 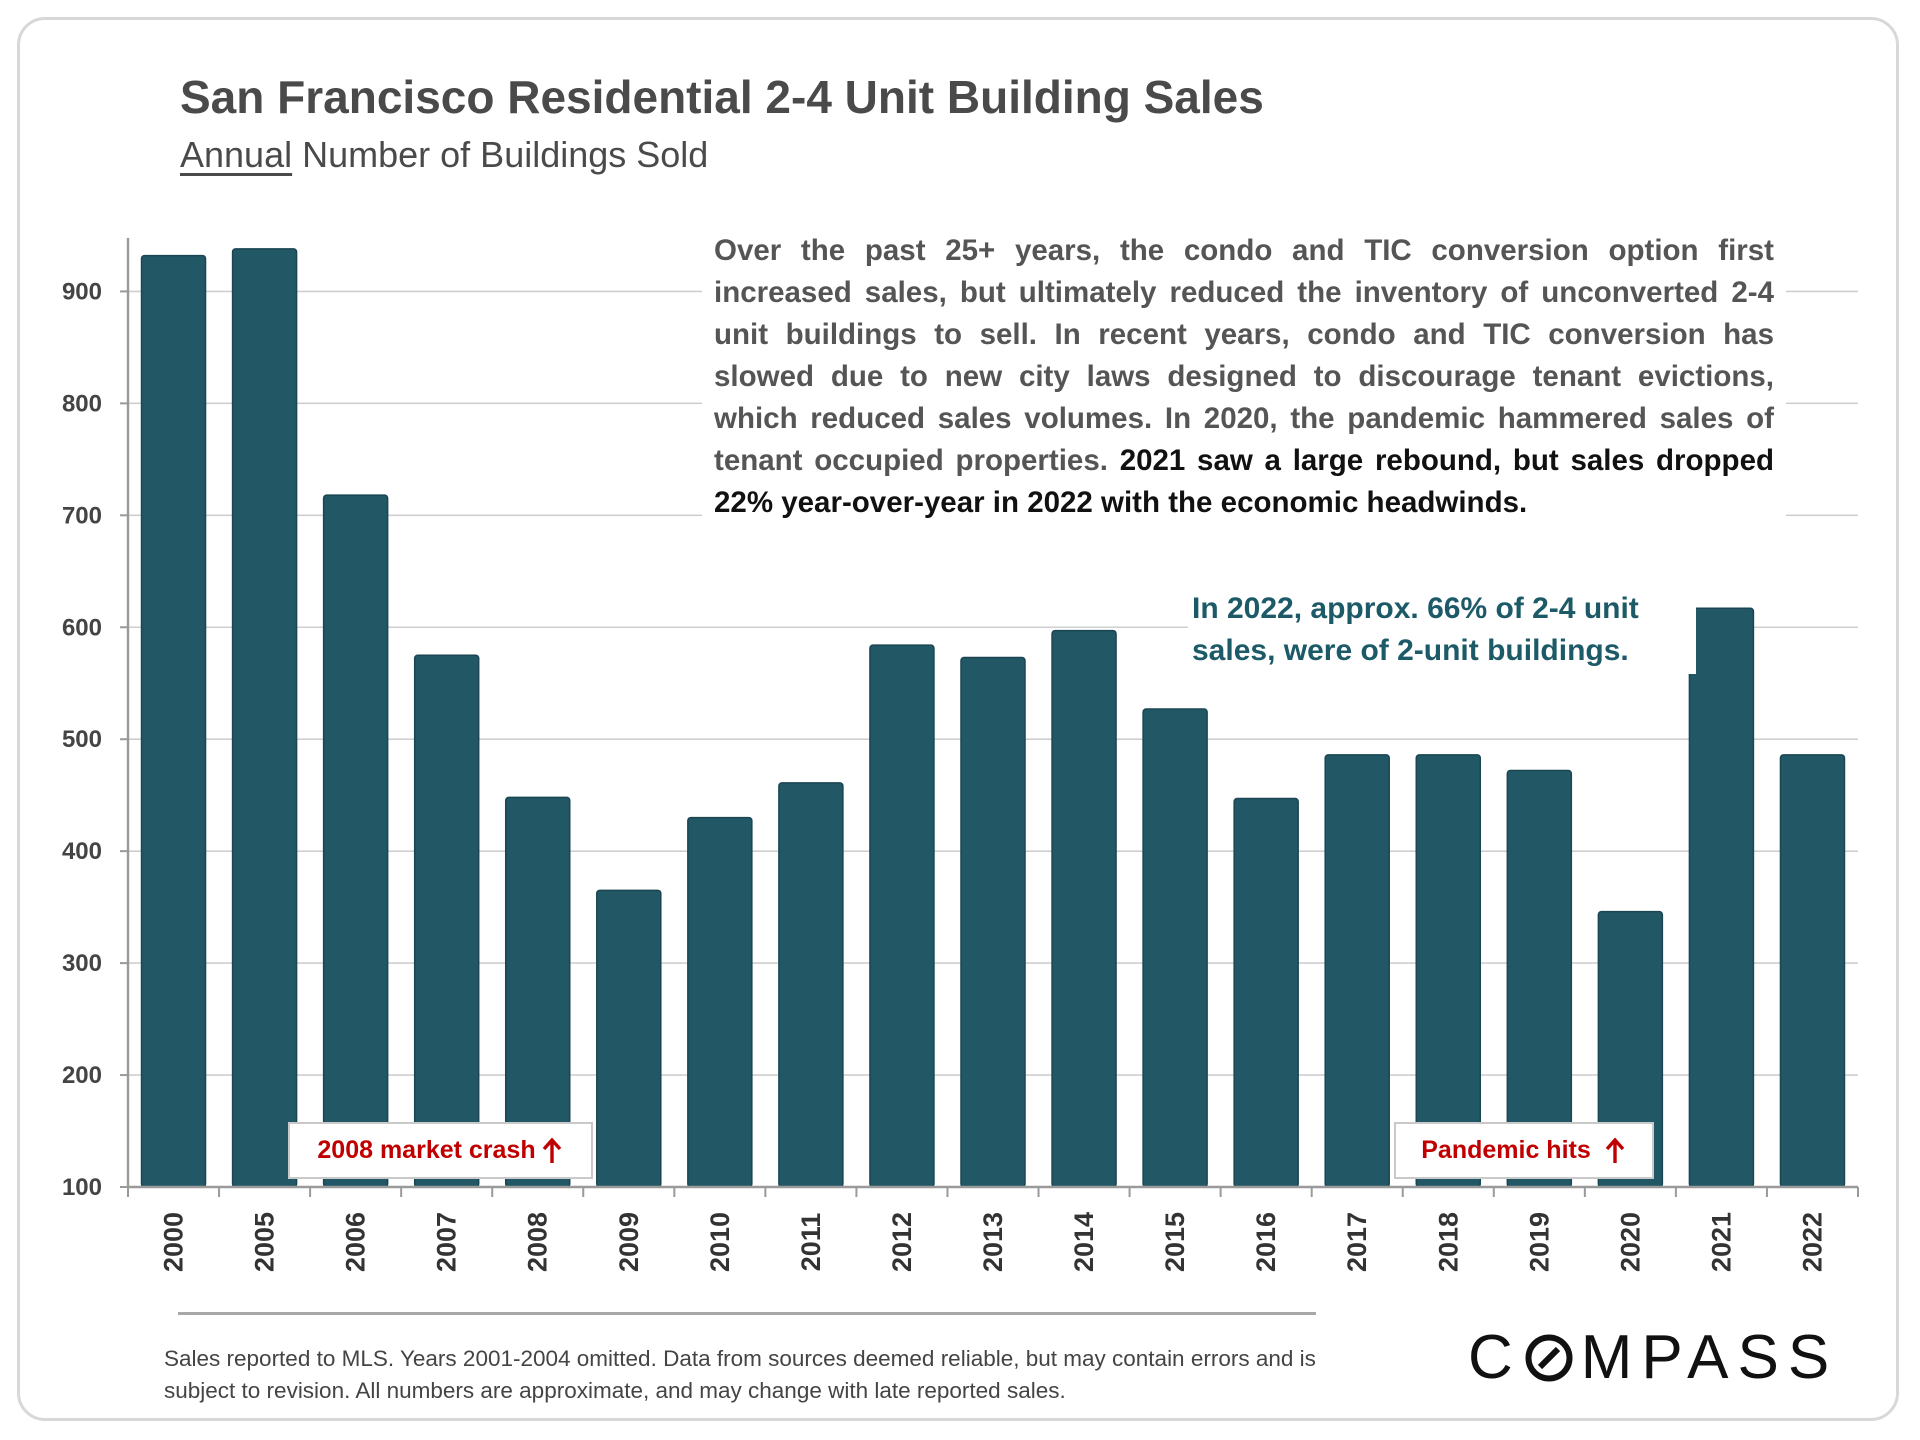 What do you see at coordinates (82, 1075) in the screenshot?
I see `y-tick-label: 200` at bounding box center [82, 1075].